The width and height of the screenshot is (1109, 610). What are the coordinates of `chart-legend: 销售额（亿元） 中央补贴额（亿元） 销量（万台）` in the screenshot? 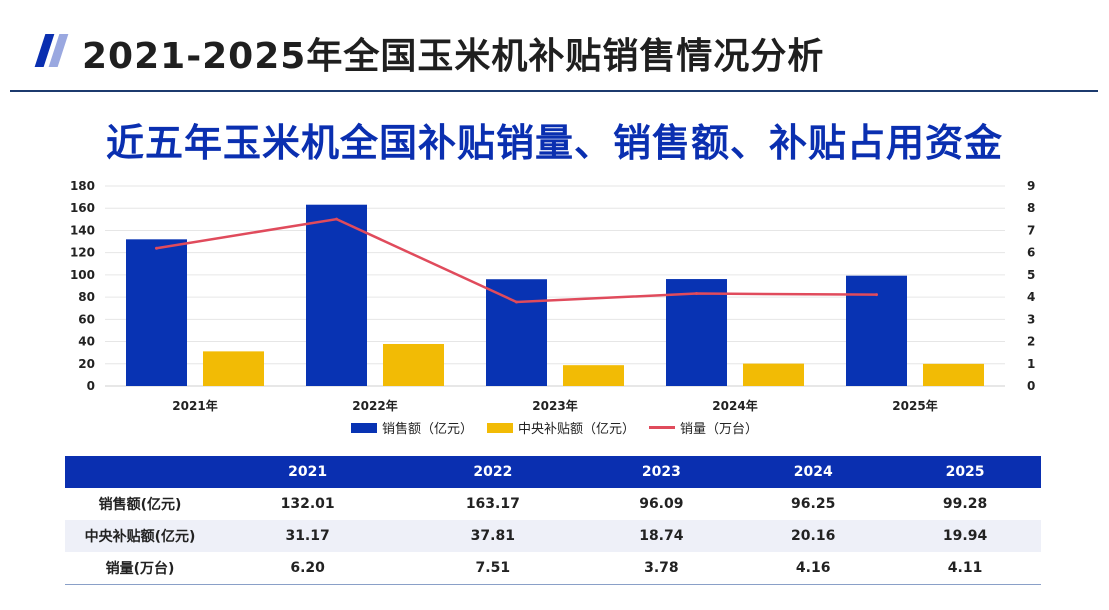 It's located at (554, 427).